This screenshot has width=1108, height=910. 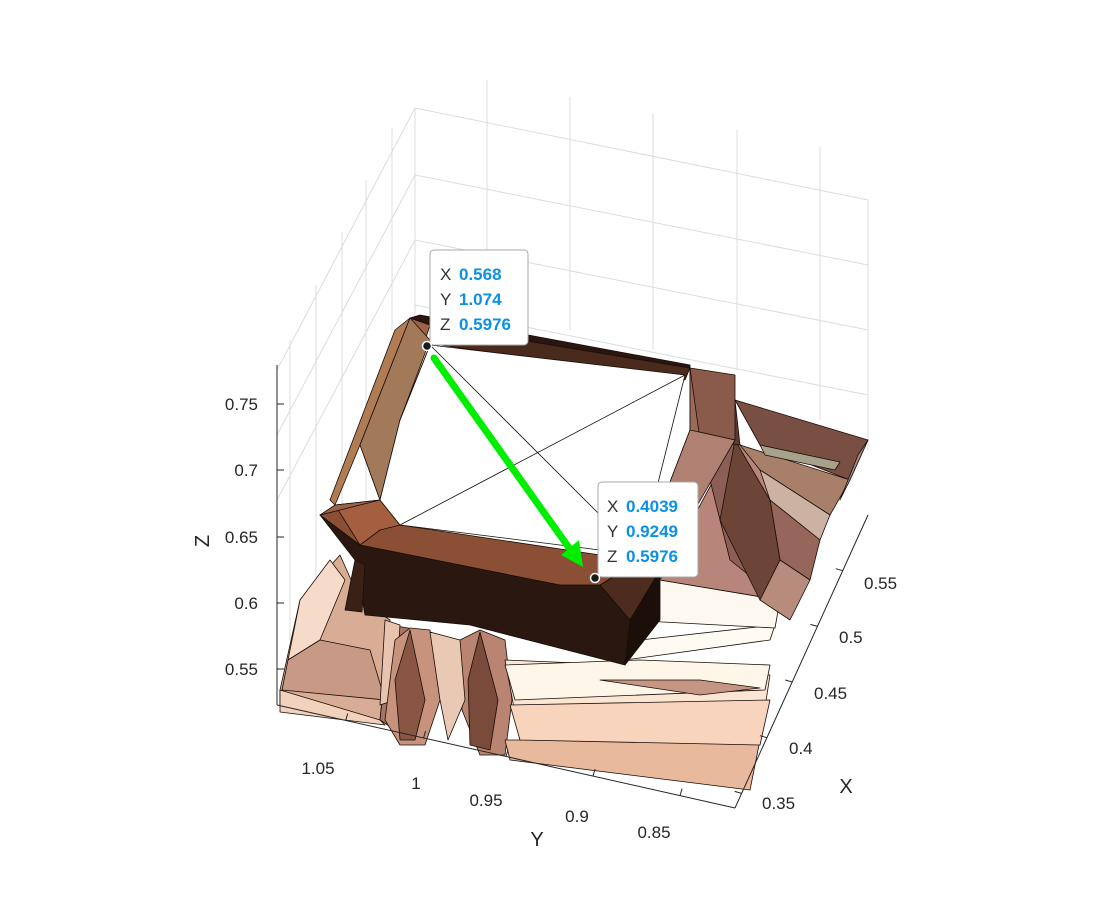 I want to click on datatip-2: X 0.4039 Y 0.9249 Z 0.5976, so click(x=644, y=532).